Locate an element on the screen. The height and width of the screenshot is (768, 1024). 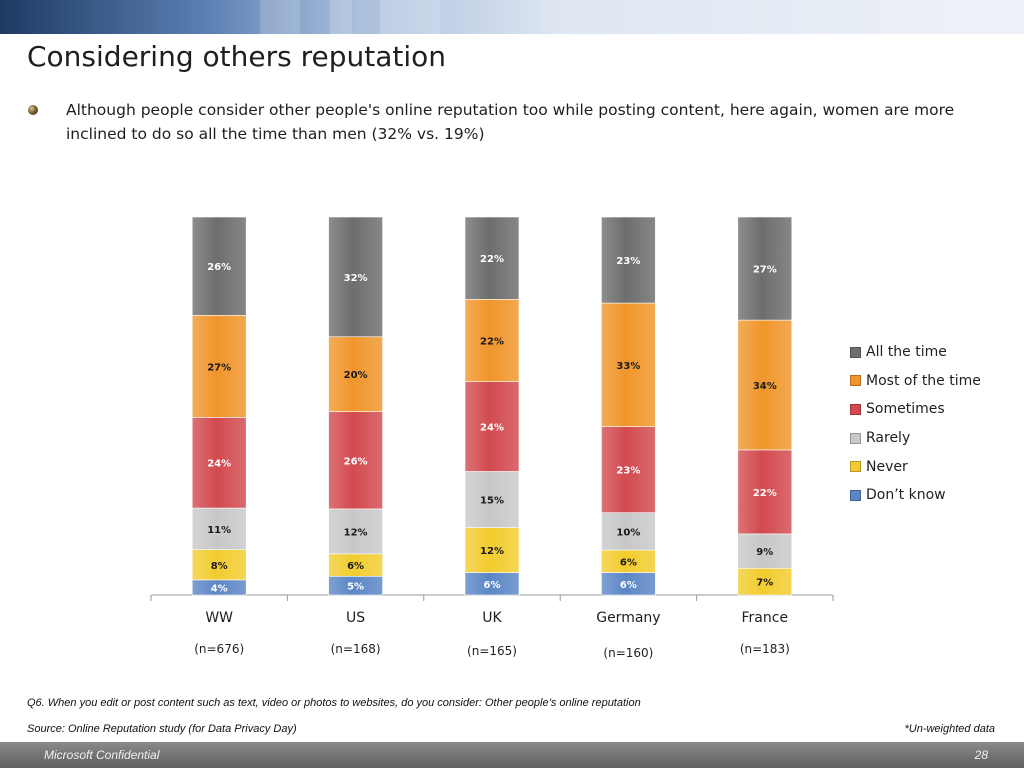
bar-segment-sometimes-us is located at coordinates (355, 460).